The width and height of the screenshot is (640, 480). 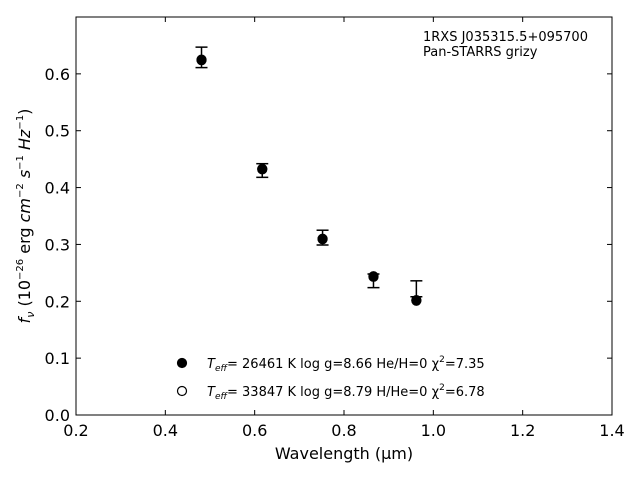 What do you see at coordinates (57, 188) in the screenshot?
I see `y-tick-label: 0.4` at bounding box center [57, 188].